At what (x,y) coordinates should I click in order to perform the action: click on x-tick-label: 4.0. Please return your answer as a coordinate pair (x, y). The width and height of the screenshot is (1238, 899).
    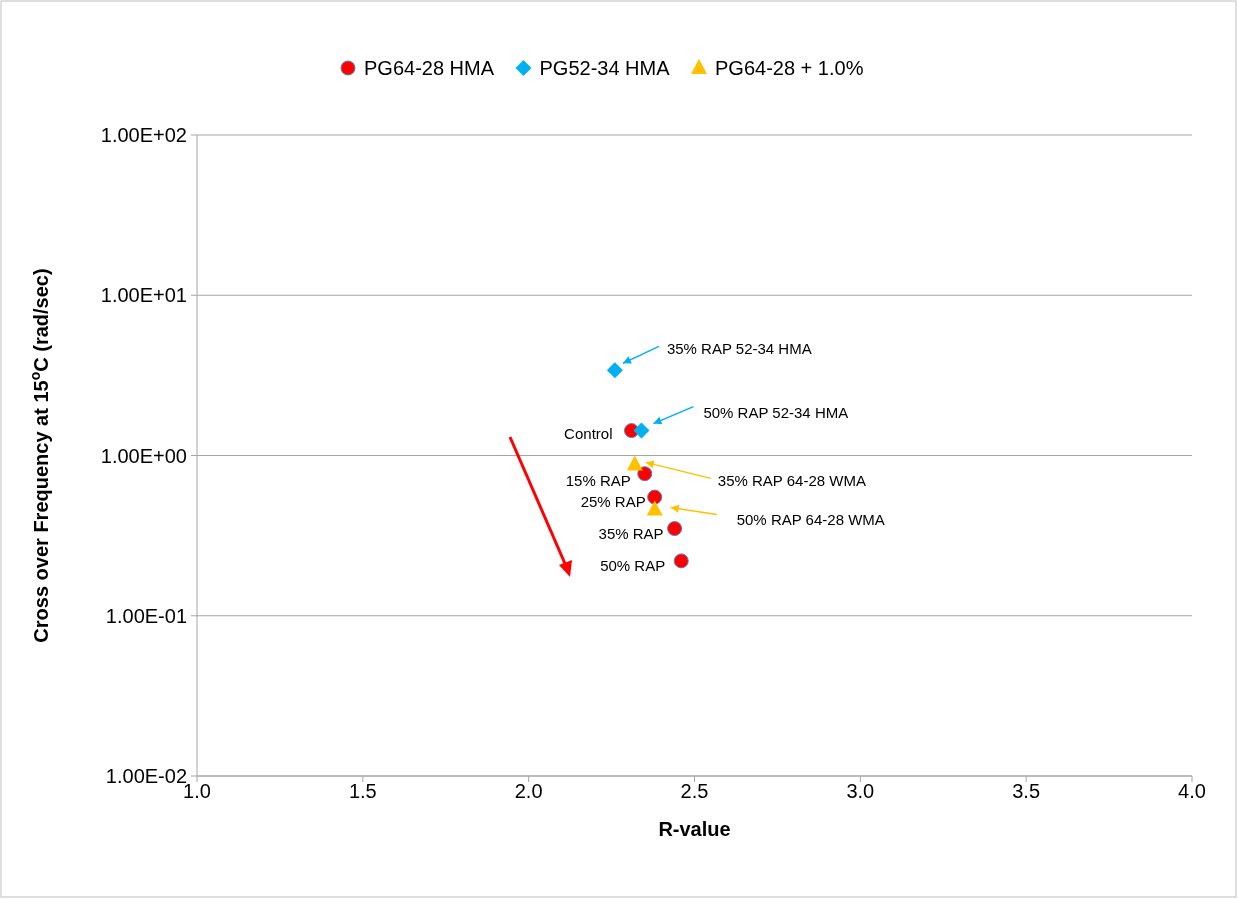
    Looking at the image, I should click on (1192, 791).